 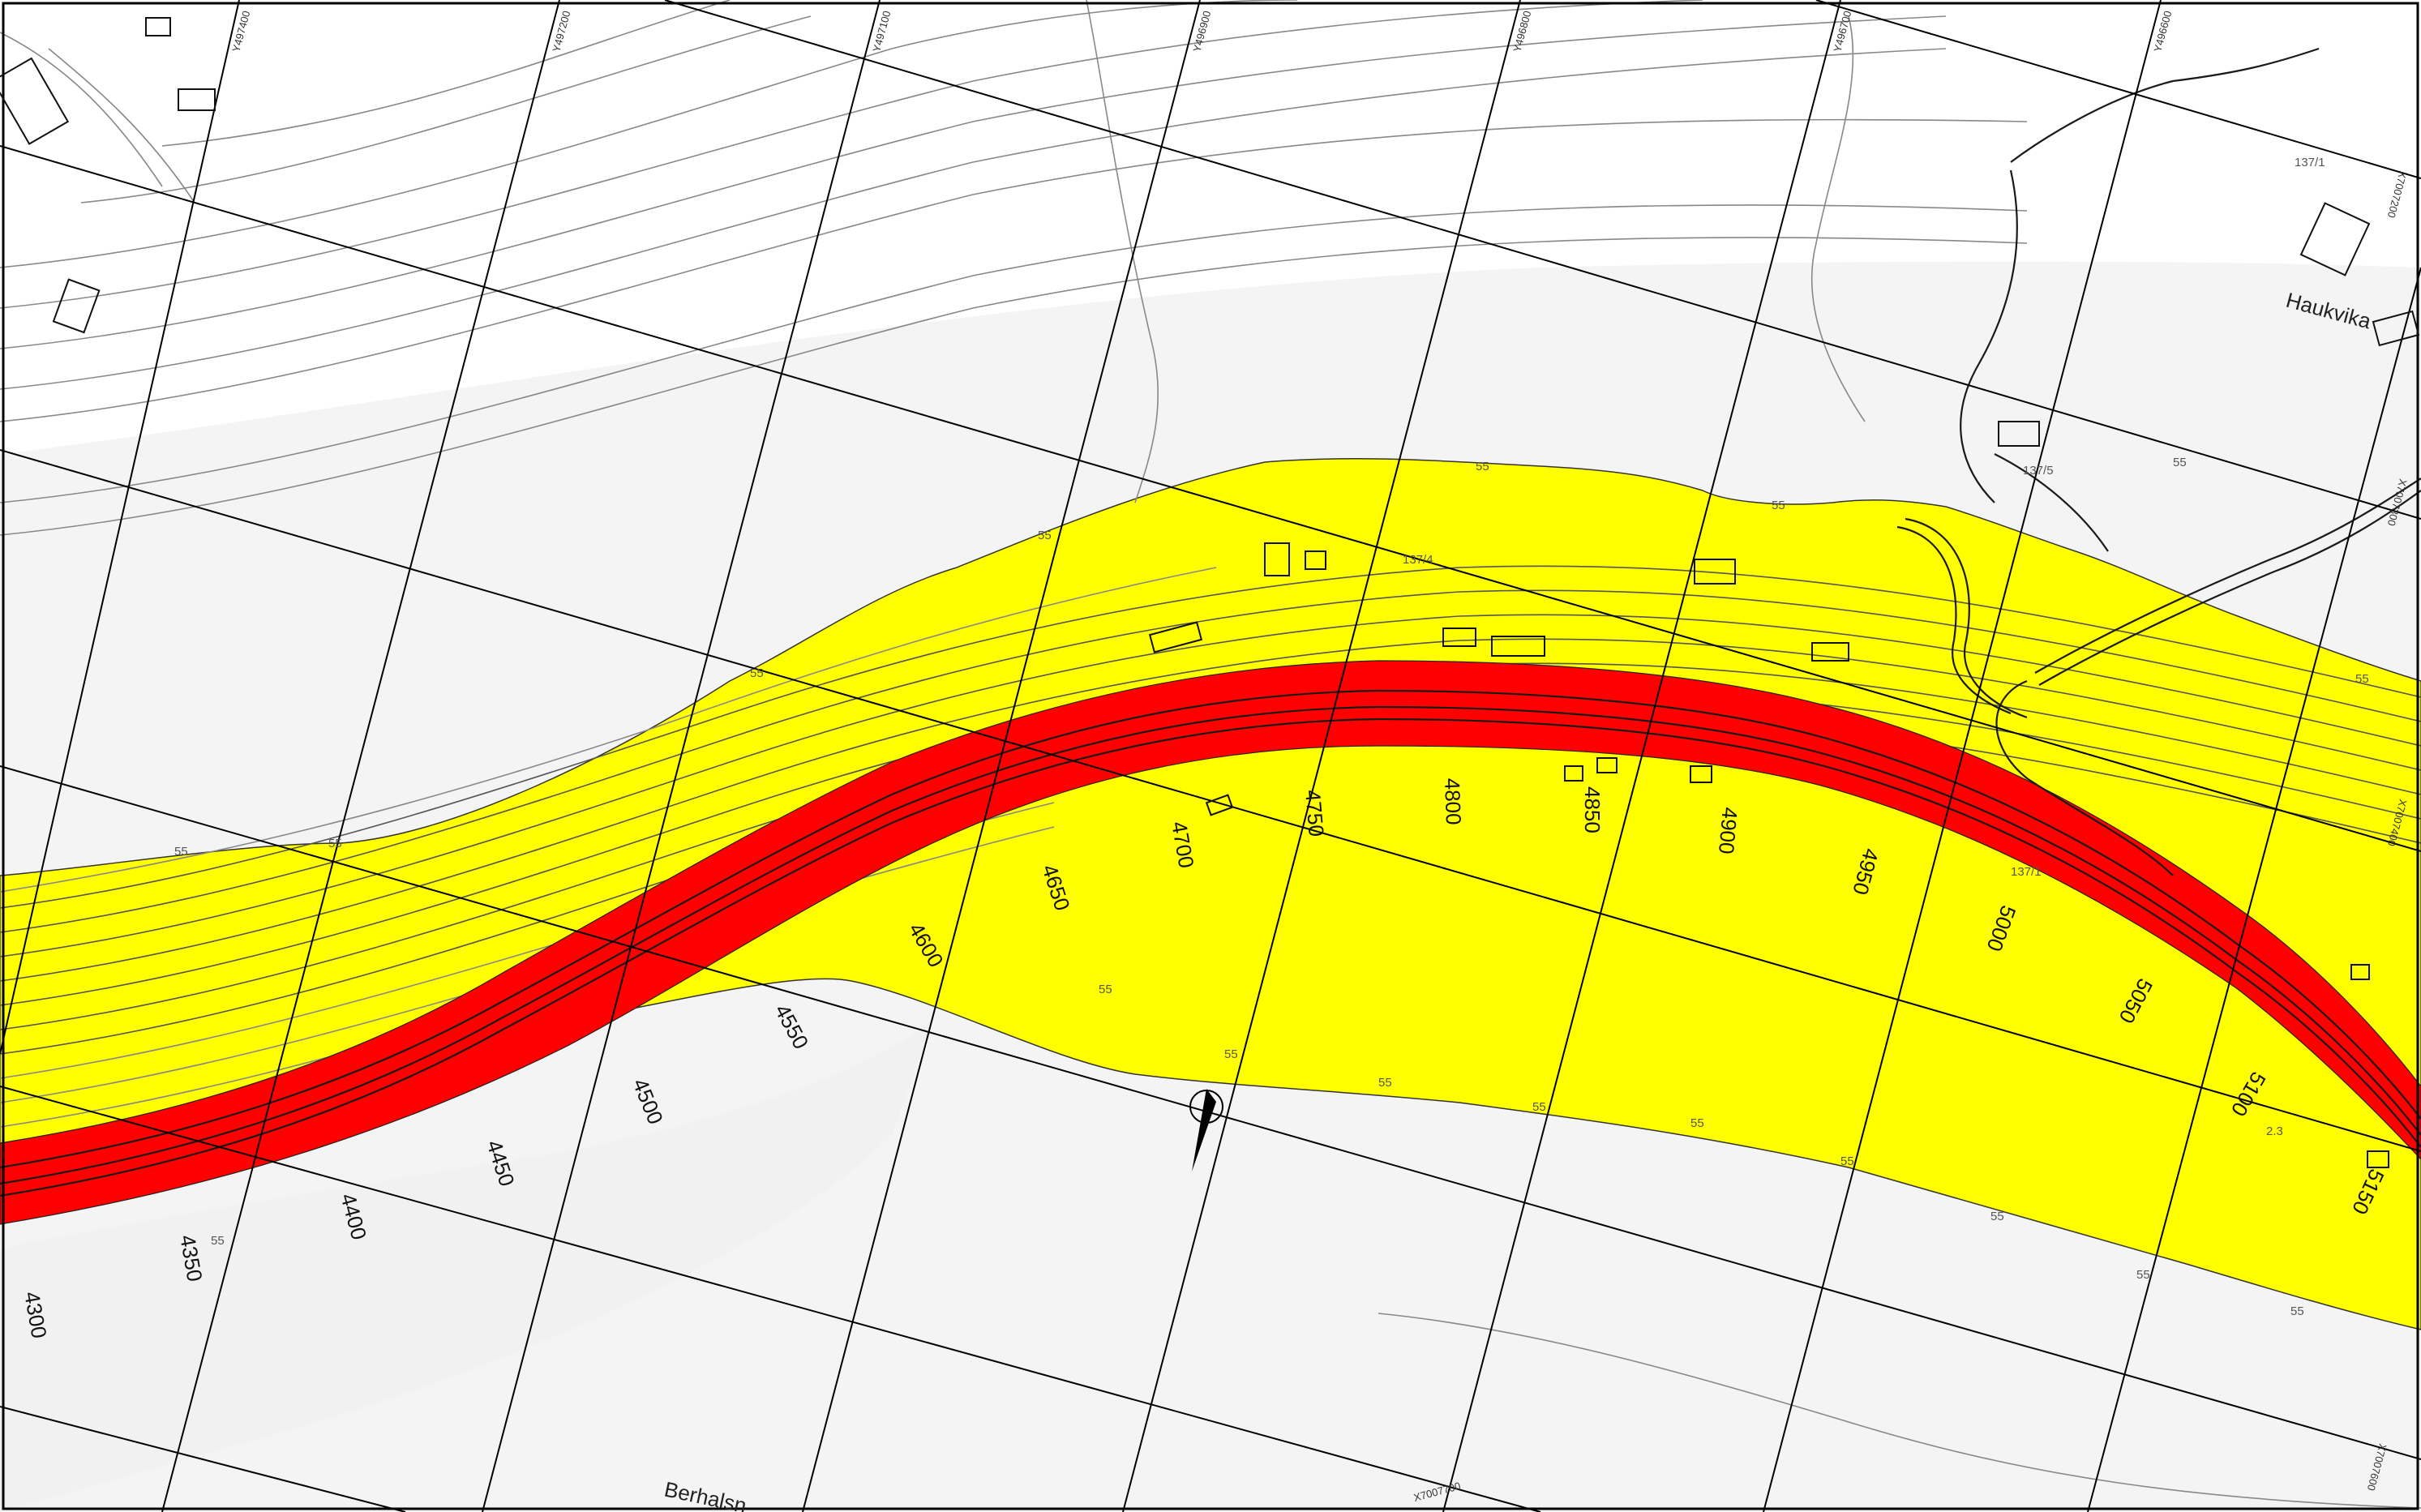 What do you see at coordinates (1418, 560) in the screenshot?
I see `parcel-label: 137/4` at bounding box center [1418, 560].